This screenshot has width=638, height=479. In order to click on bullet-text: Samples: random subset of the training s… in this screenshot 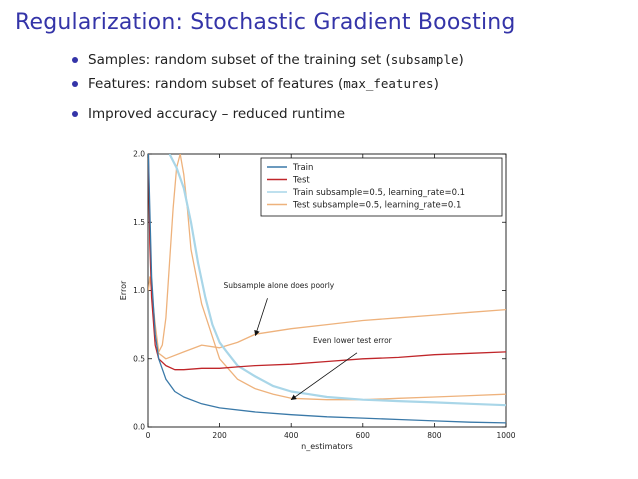, I will do `click(239, 60)`.